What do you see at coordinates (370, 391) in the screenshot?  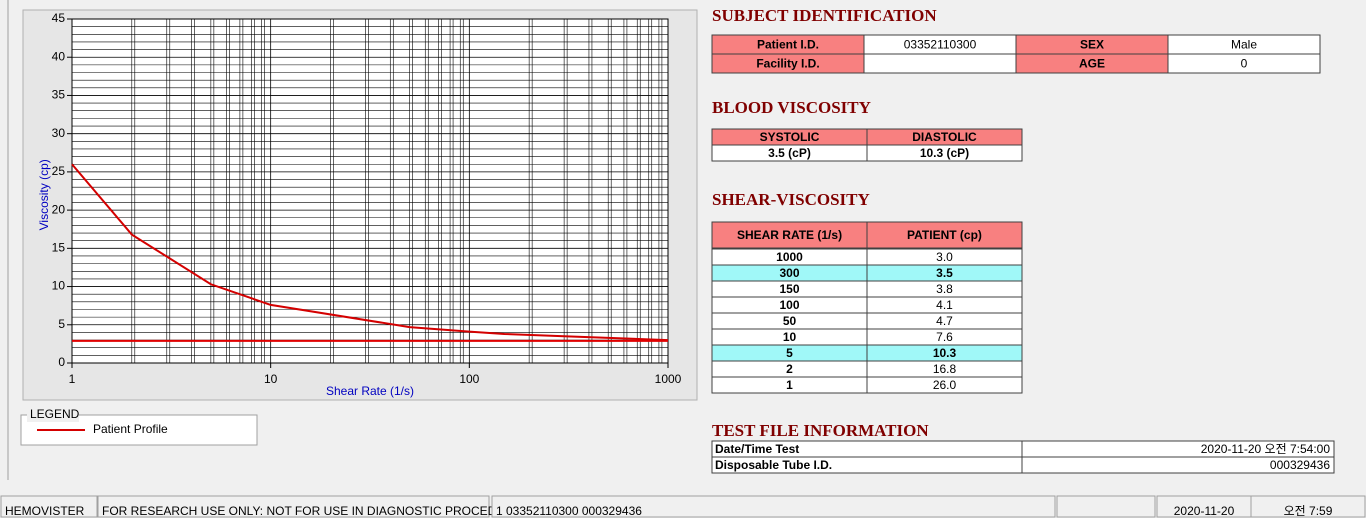 I see `x-axis-label: Shear Rate (1/s)` at bounding box center [370, 391].